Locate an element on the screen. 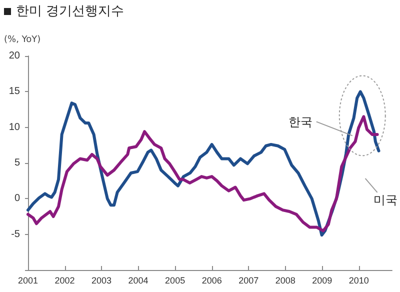  x-tick-label: 2001 is located at coordinates (28, 281).